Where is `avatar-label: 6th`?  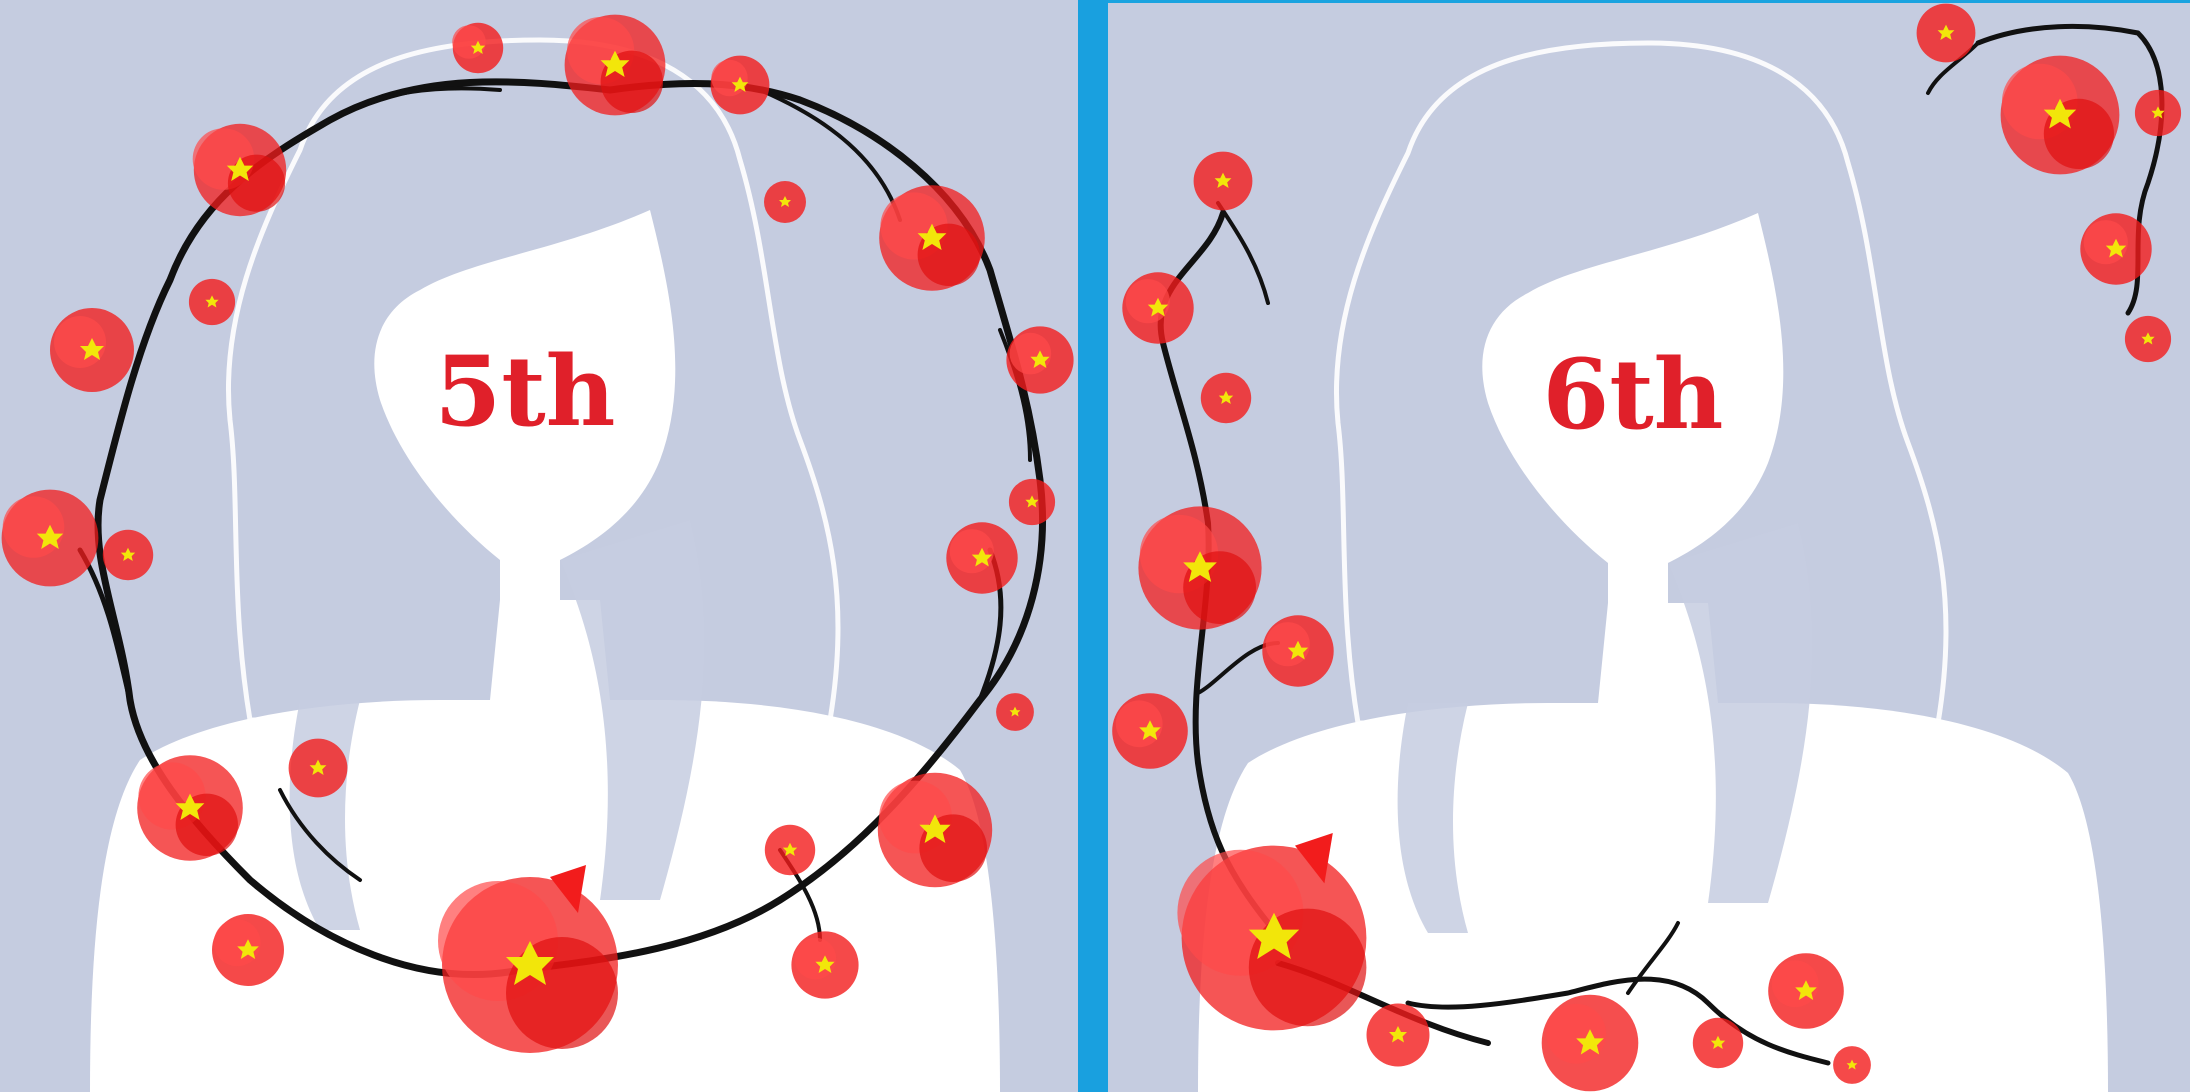
avatar-label: 6th is located at coordinates (1633, 394).